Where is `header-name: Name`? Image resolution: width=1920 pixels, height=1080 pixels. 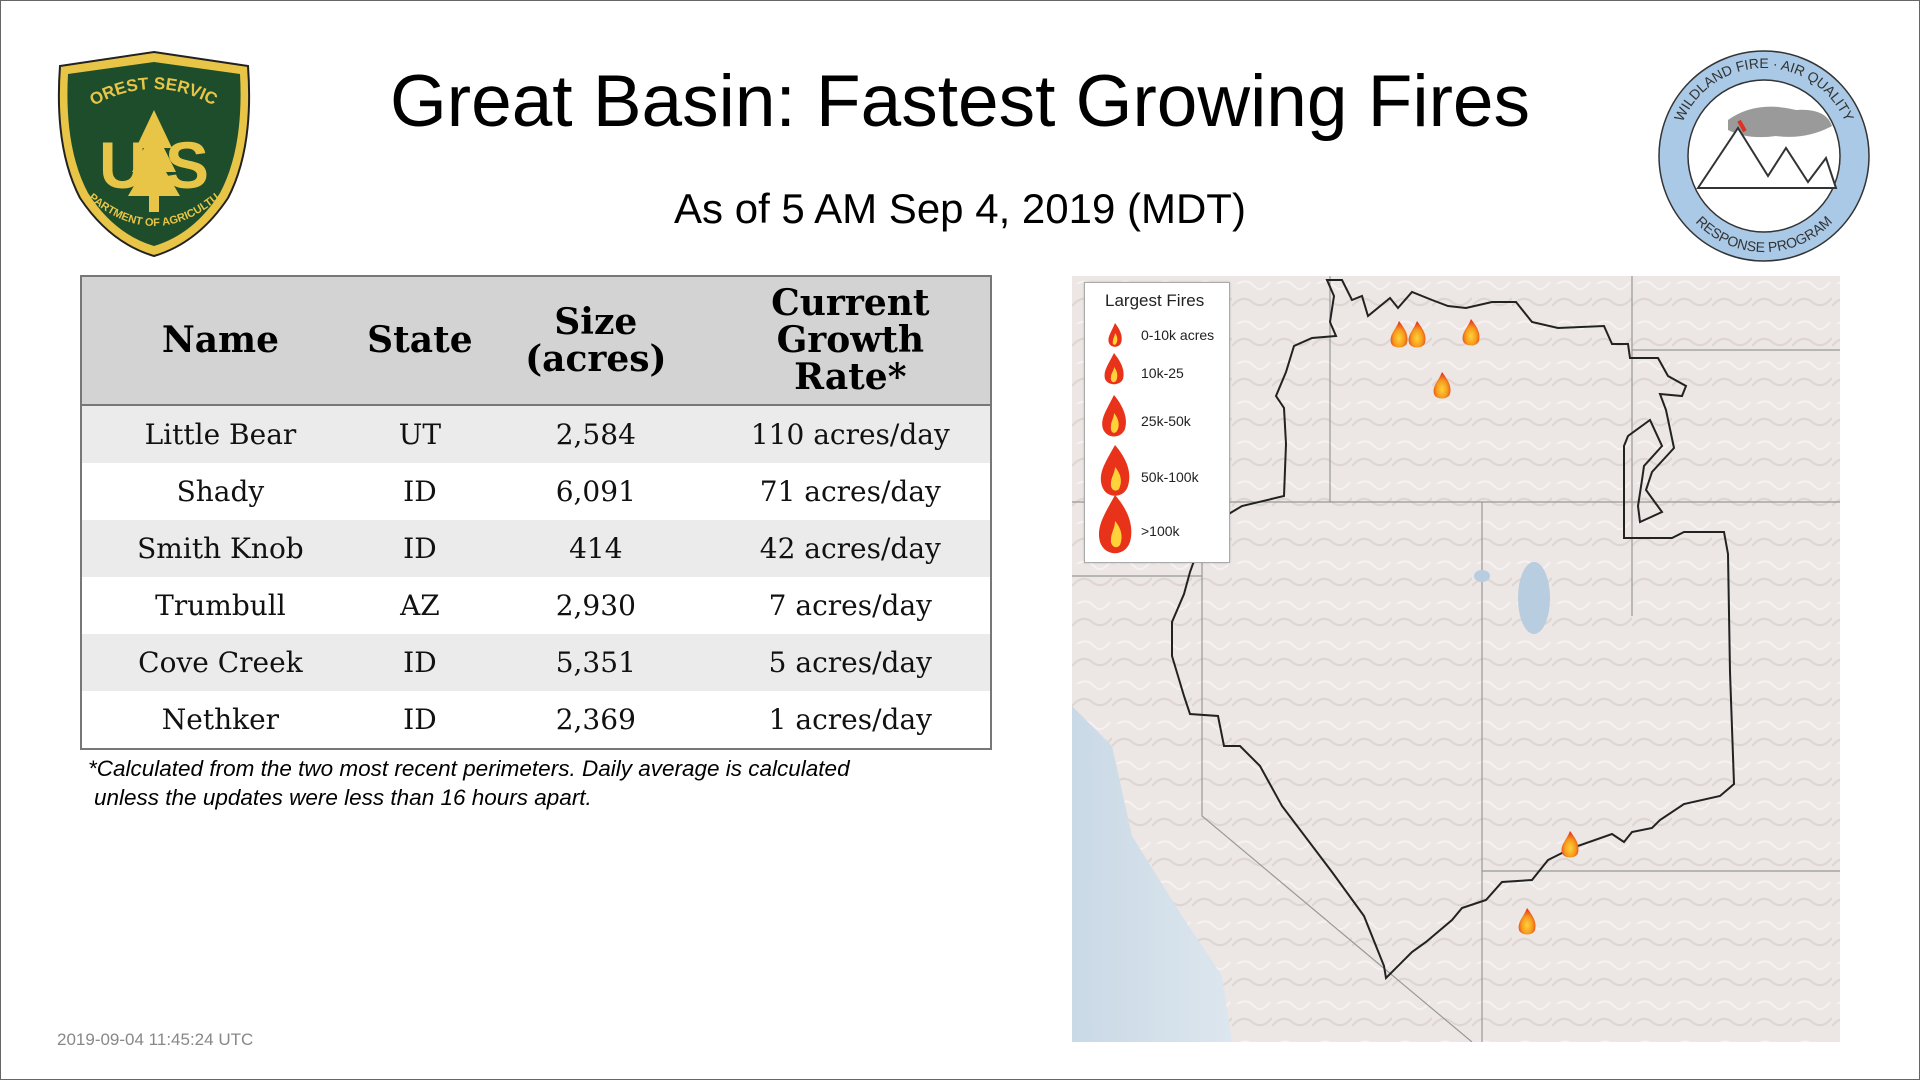
header-name: Name is located at coordinates (220, 341).